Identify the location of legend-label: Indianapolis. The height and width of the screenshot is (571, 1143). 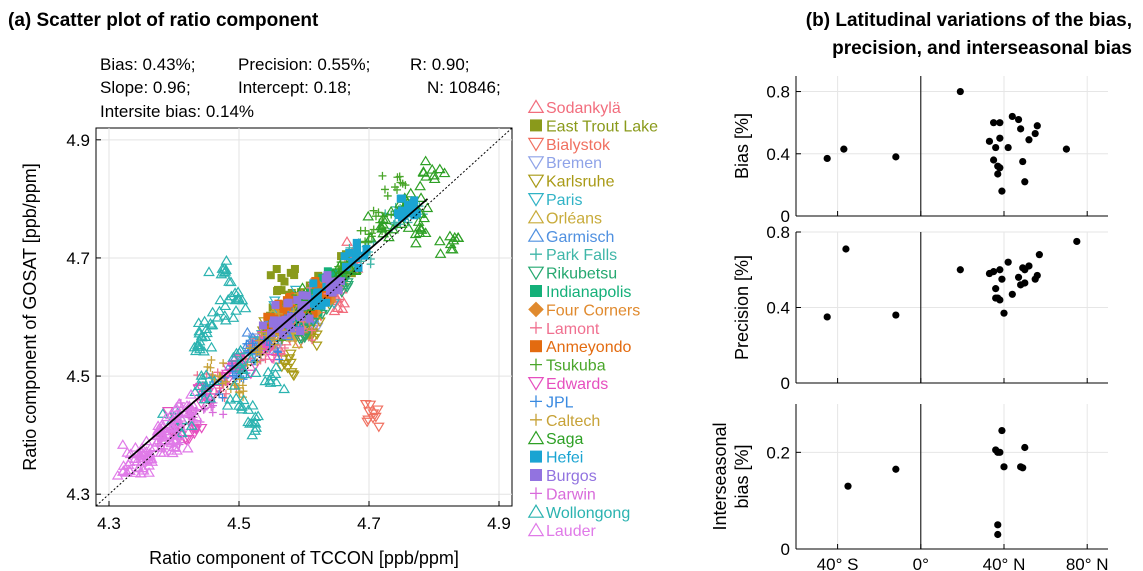
(588, 292).